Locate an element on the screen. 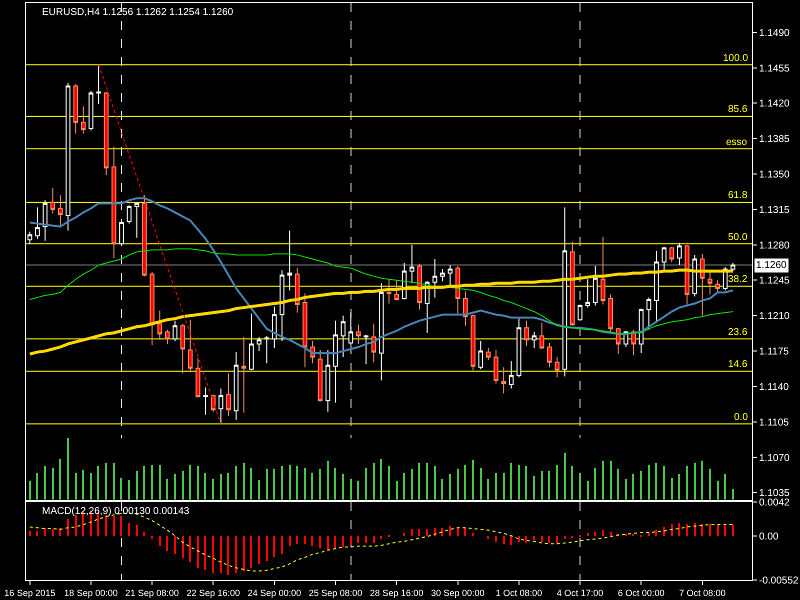 This screenshot has width=800, height=600. annotation: 0.0 is located at coordinates (741, 417).